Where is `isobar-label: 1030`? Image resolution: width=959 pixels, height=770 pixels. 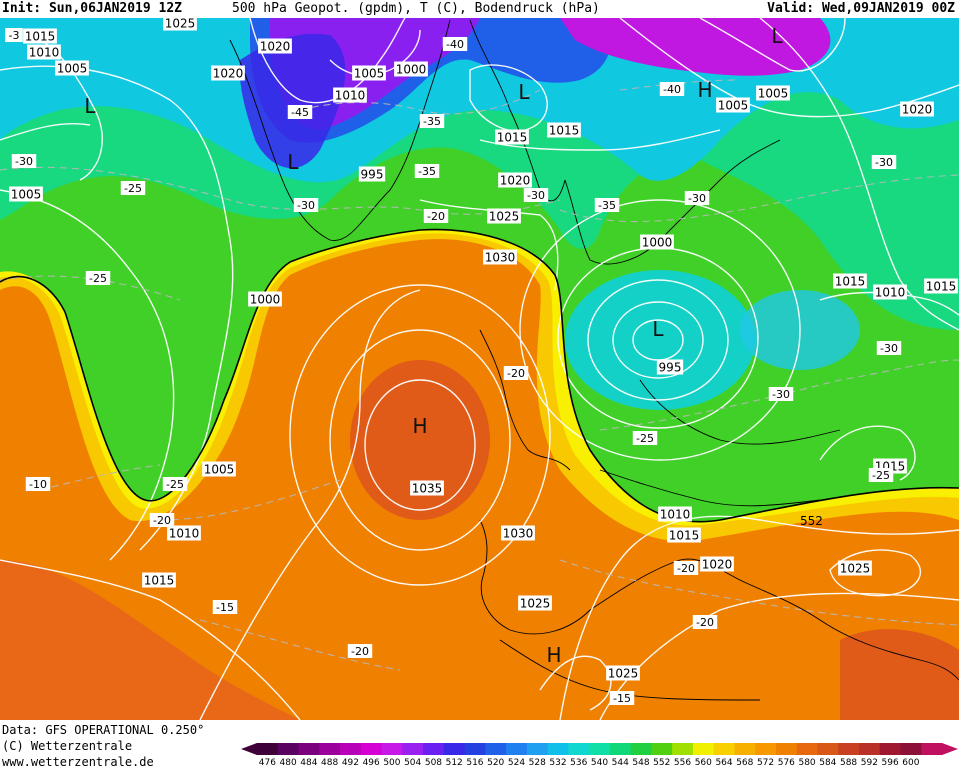 isobar-label: 1030 is located at coordinates (500, 257).